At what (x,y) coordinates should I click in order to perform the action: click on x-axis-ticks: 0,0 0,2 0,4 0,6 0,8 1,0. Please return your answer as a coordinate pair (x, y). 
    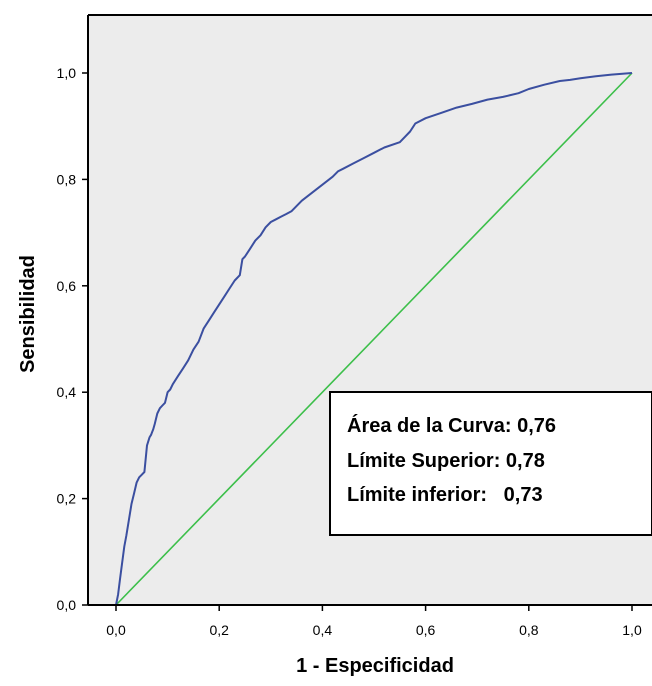
    Looking at the image, I should click on (374, 621).